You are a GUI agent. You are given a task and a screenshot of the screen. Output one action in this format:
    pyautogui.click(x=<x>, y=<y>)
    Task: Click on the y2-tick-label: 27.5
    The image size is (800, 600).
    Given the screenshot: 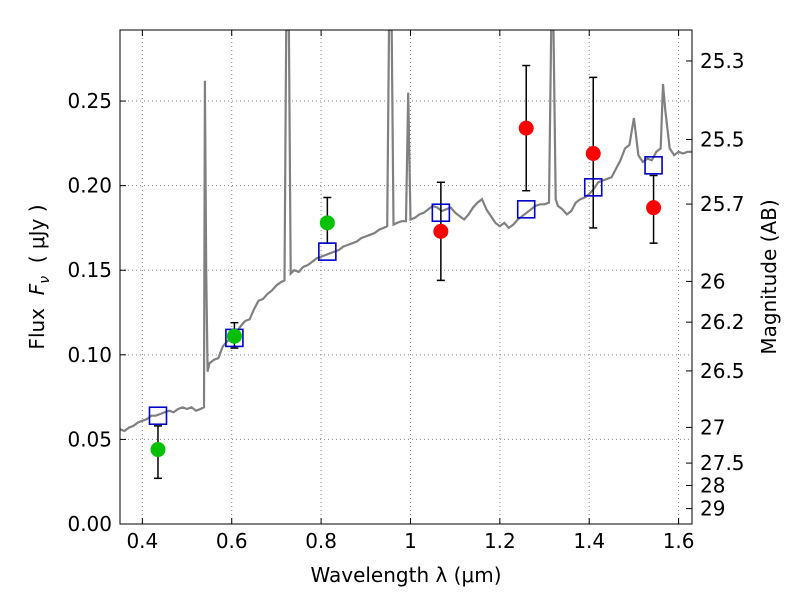 What is the action you would take?
    pyautogui.click(x=722, y=463)
    